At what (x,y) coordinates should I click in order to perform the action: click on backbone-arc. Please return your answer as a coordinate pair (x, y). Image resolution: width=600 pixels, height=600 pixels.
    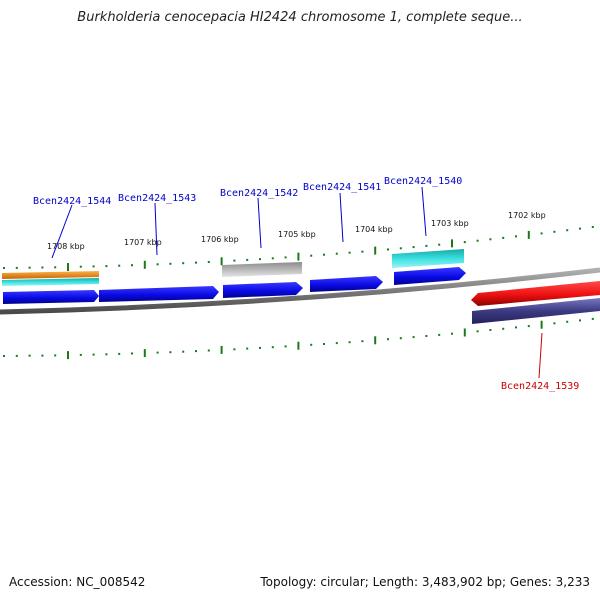
    Looking at the image, I should click on (300, 291).